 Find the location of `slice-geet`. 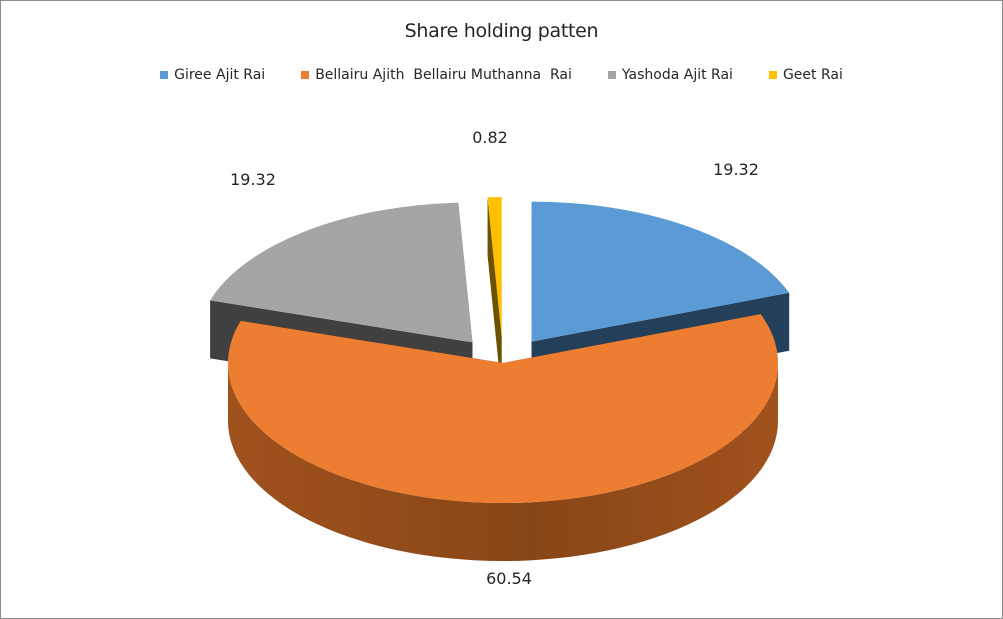

slice-geet is located at coordinates (494, 296).